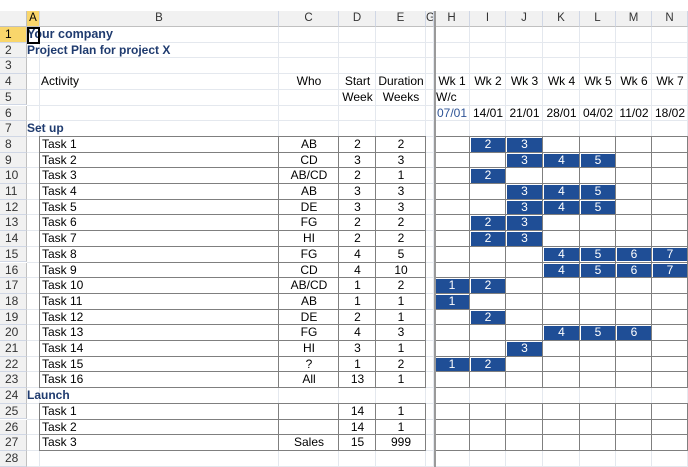 This screenshot has height=467, width=688. What do you see at coordinates (670, 81) in the screenshot?
I see `week-header-7: Wk 7` at bounding box center [670, 81].